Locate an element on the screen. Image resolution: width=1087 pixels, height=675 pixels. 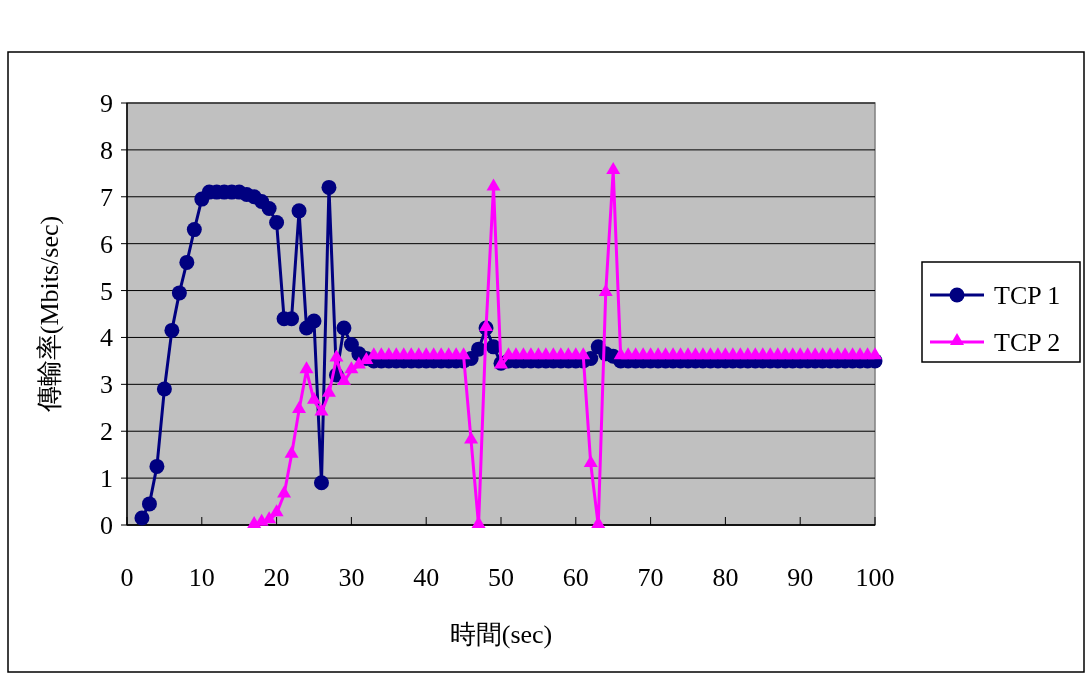
legend-label: TCP 1 is located at coordinates (1027, 295).